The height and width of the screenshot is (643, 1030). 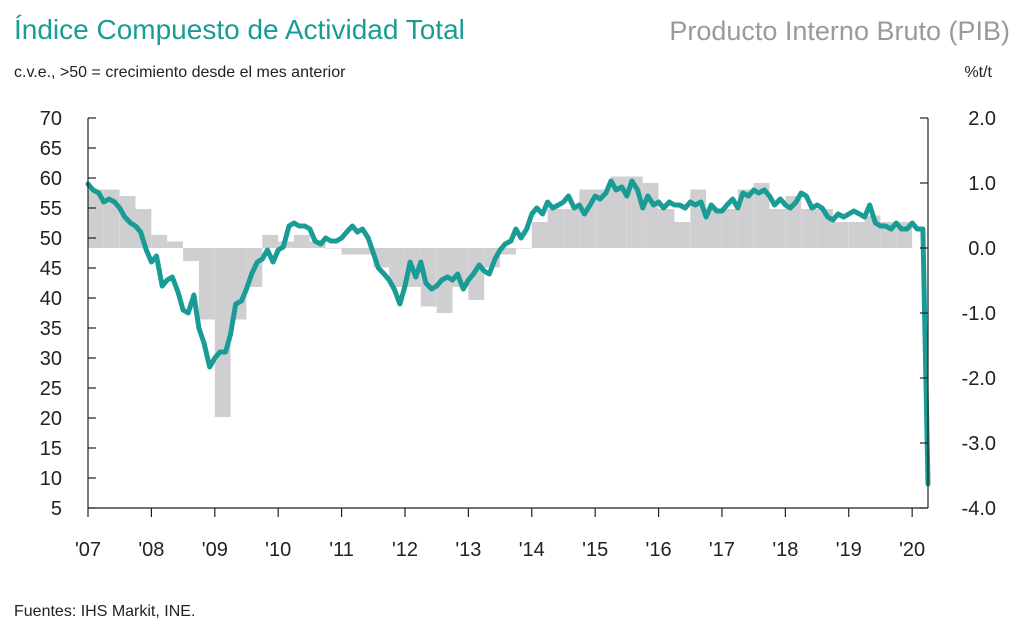 I want to click on x-tick-label: '20, so click(x=912, y=550).